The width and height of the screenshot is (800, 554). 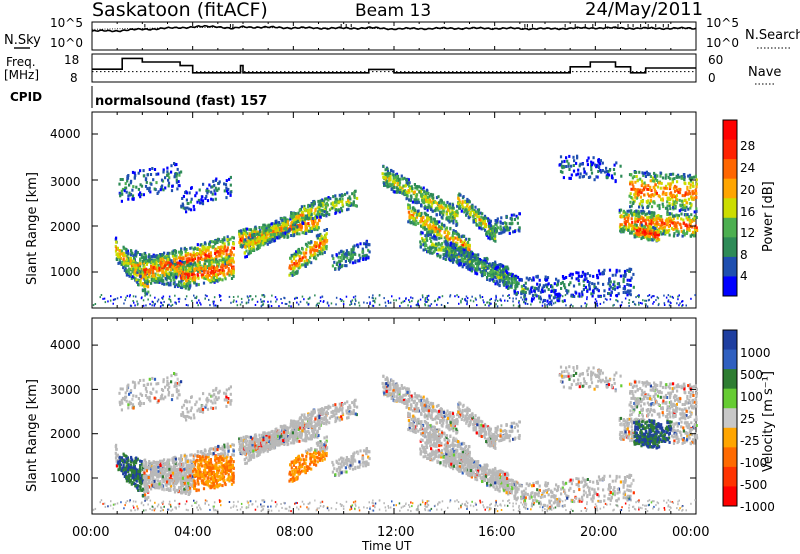 What do you see at coordinates (181, 101) in the screenshot?
I see `cpid-text: normalsound (fast) 157` at bounding box center [181, 101].